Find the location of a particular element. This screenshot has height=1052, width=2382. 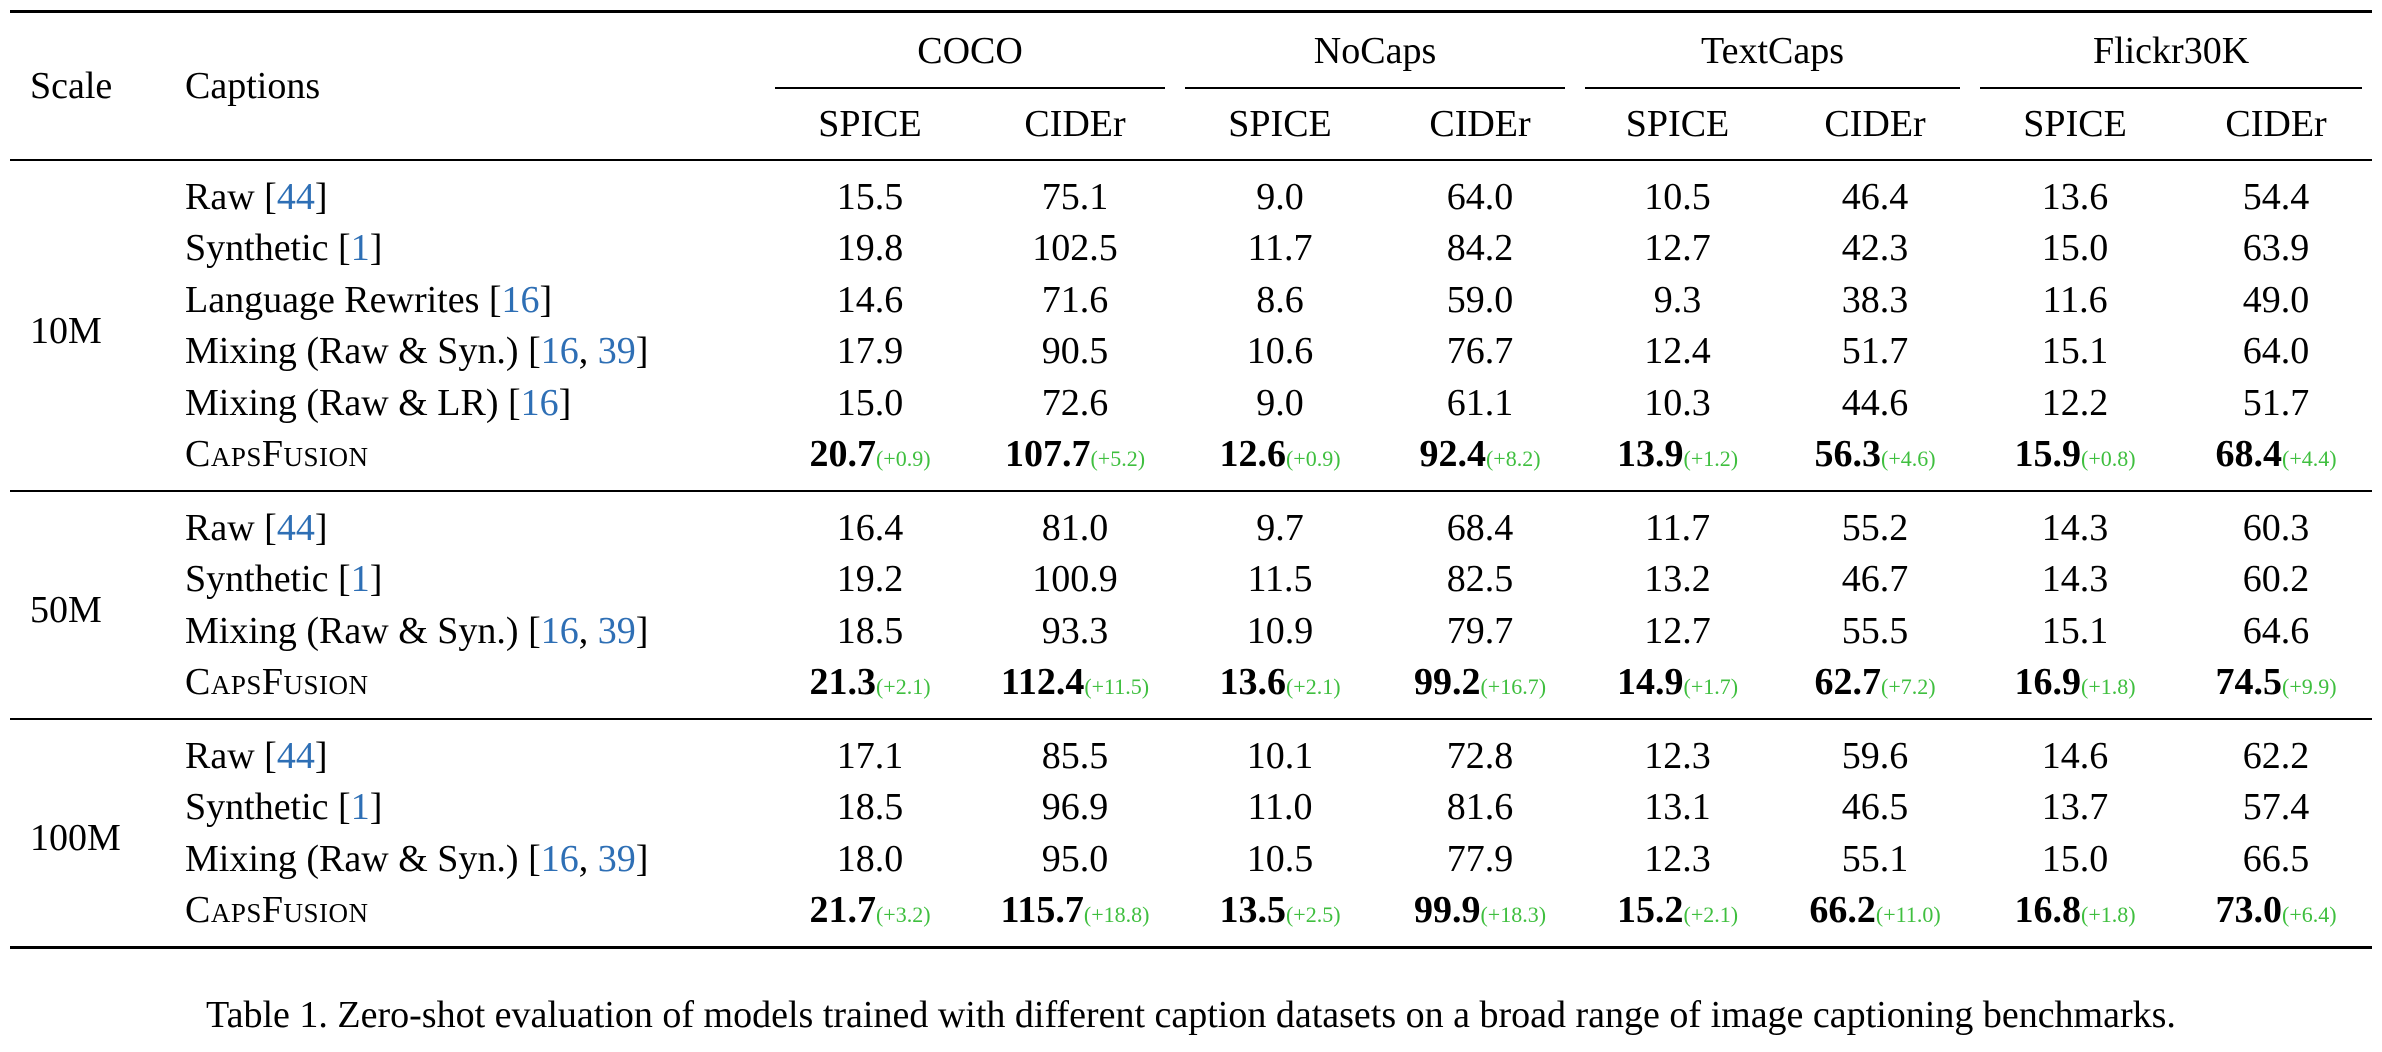

metric-value: 81.0 is located at coordinates (1075, 527).